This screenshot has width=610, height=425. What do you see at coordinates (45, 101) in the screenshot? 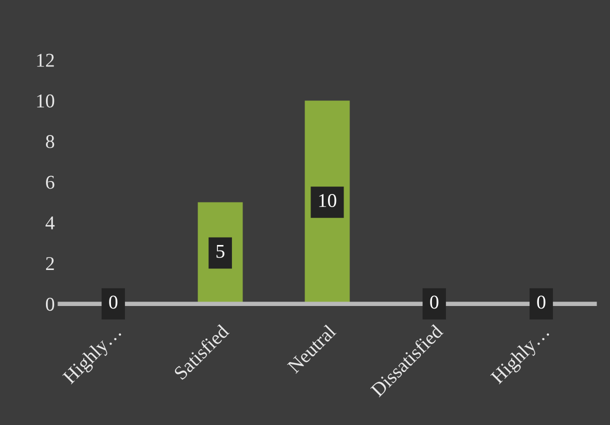
I see `y-tick-label: 10` at bounding box center [45, 101].